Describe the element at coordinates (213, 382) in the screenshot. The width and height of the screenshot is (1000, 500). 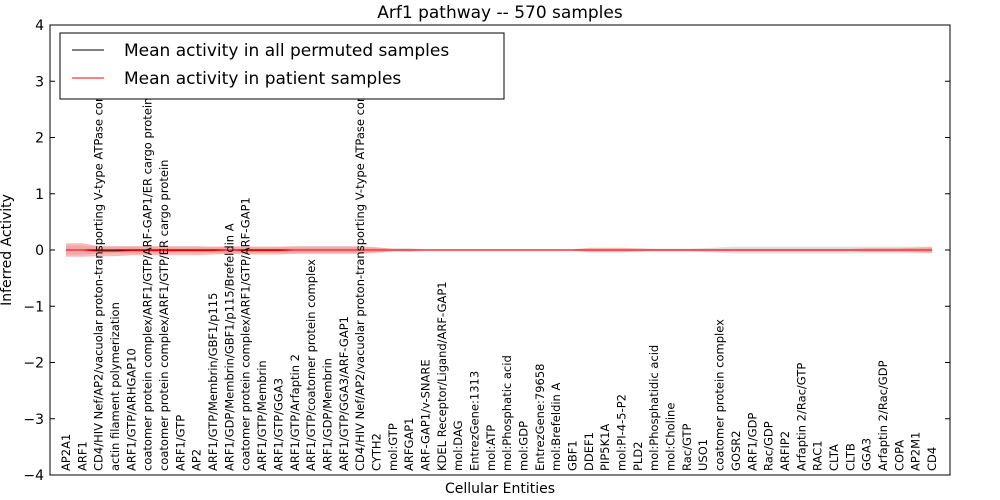
I see `entity-label: ARF1/GTP/Membrin/GBF1/p115` at that location.